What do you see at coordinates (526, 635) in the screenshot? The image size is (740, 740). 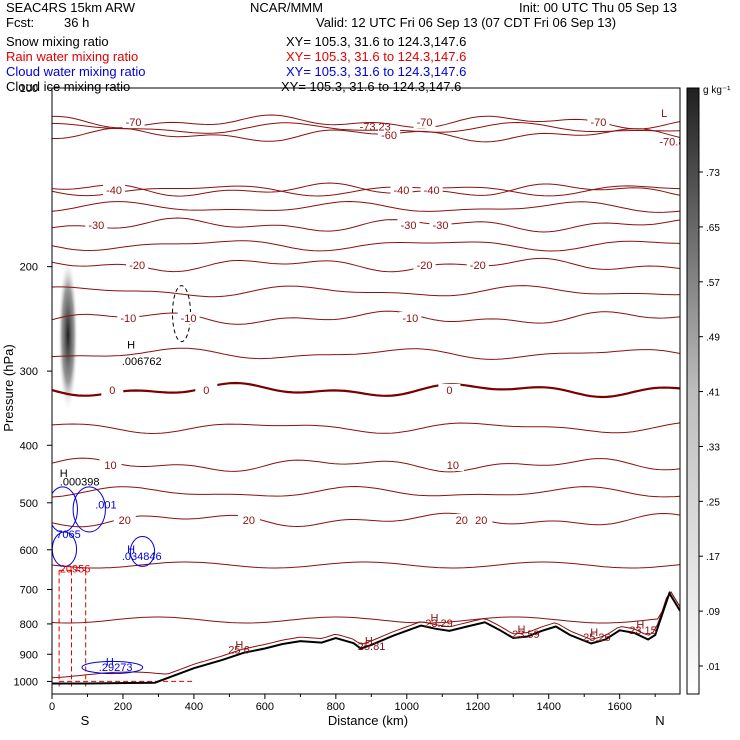 I see `annotation-label: 23.59` at bounding box center [526, 635].